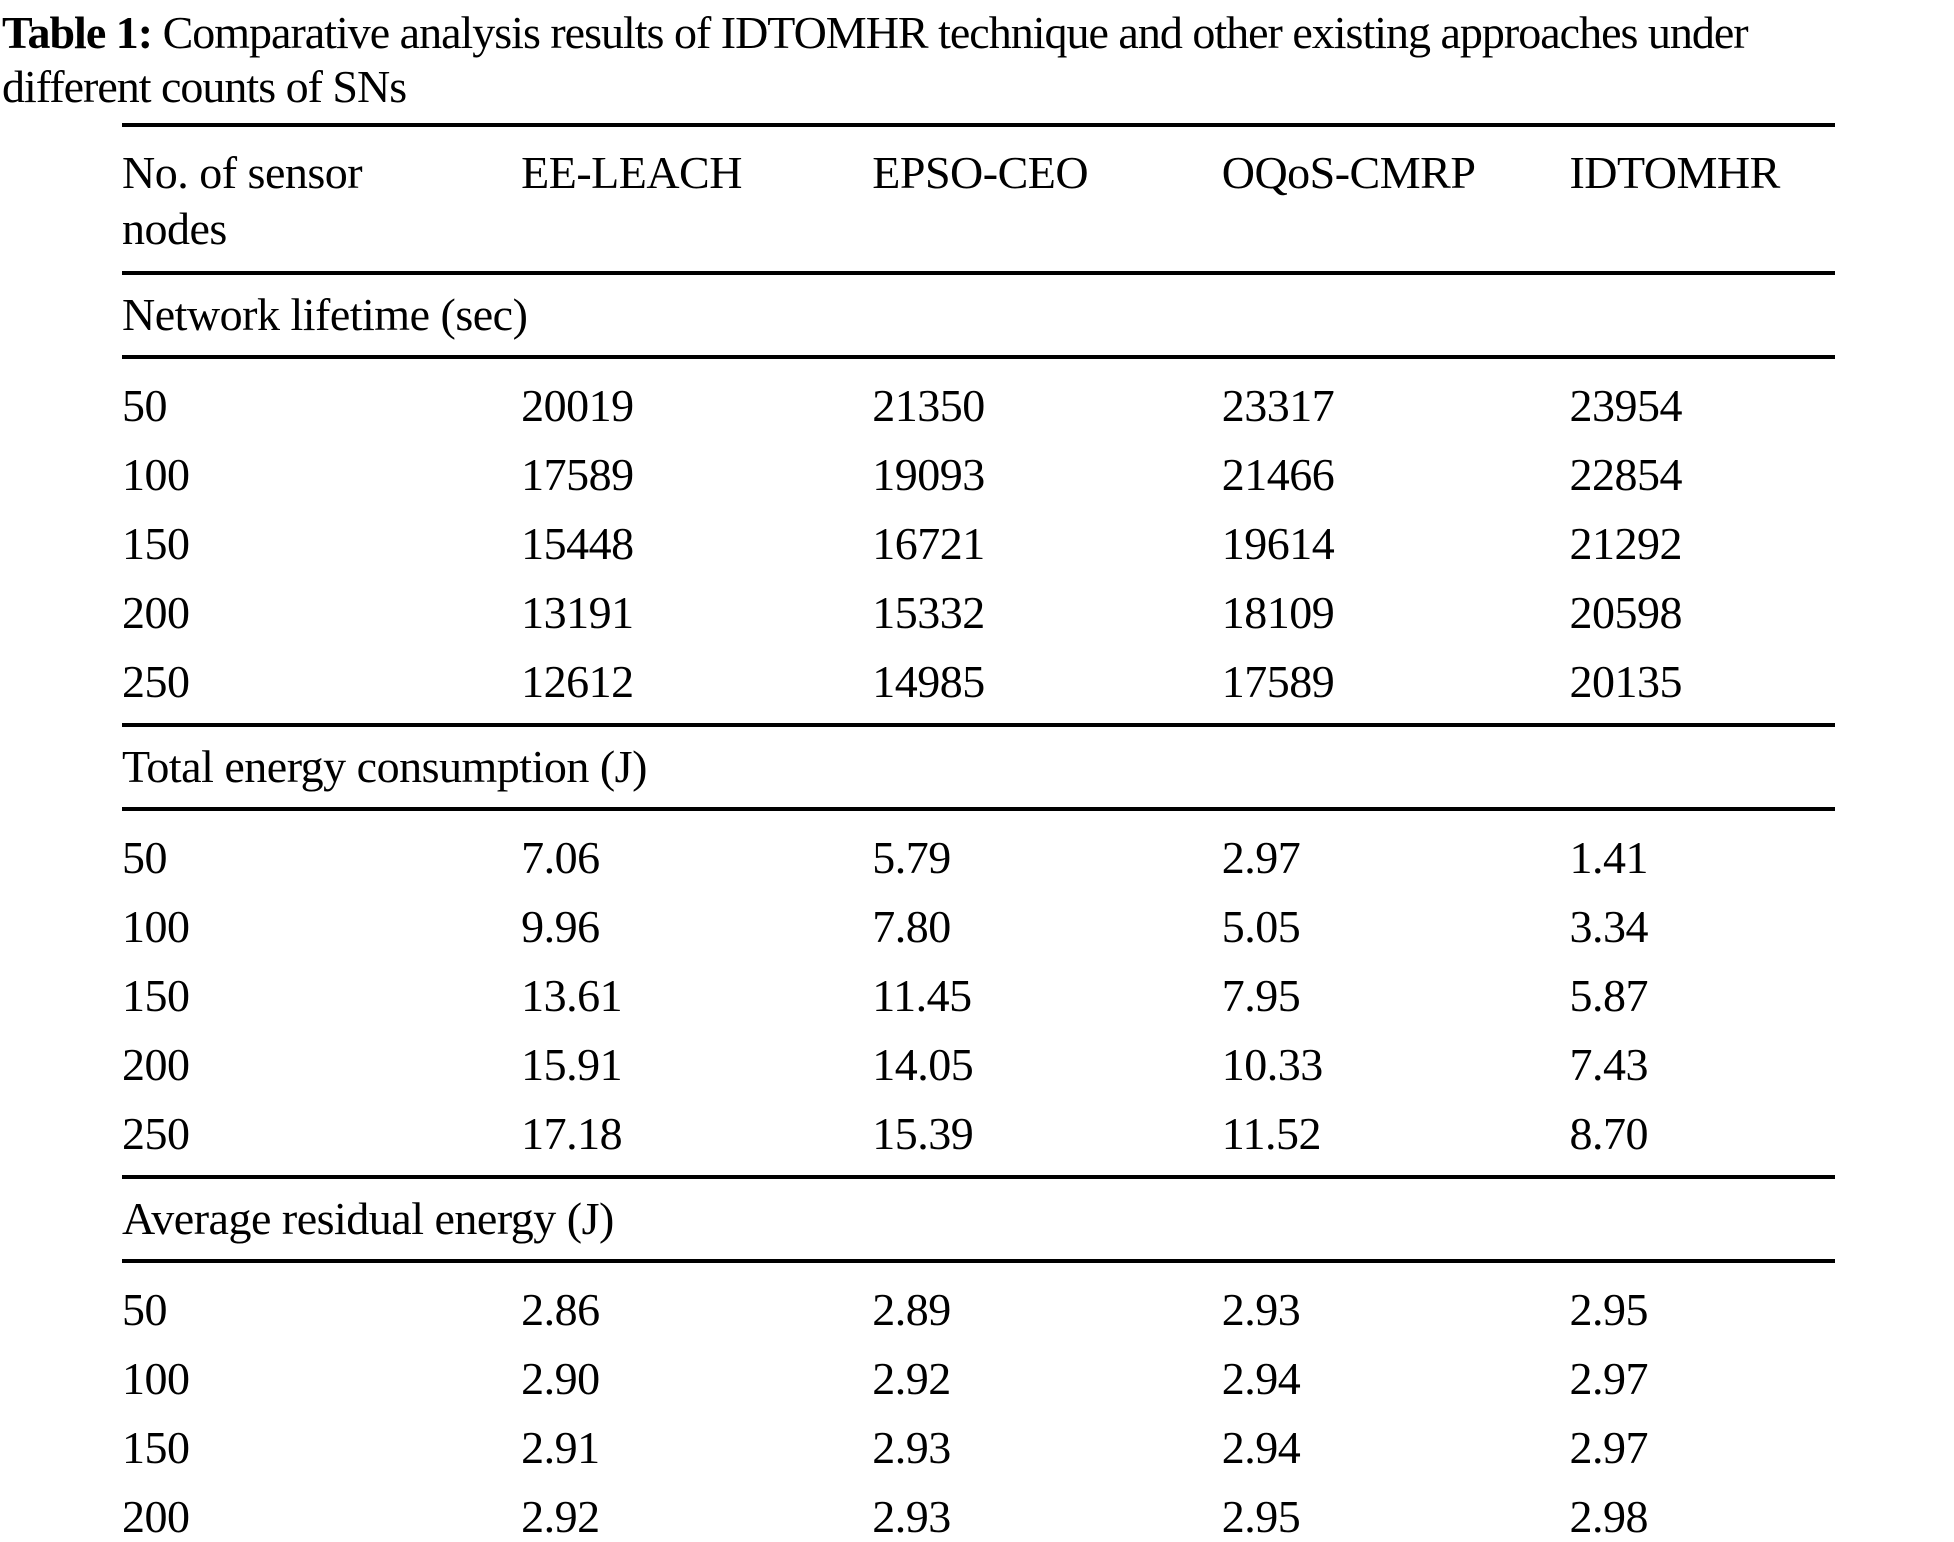 The height and width of the screenshot is (1542, 1954). Describe the element at coordinates (577, 543) in the screenshot. I see `cell-ee-leach: 15448` at that location.